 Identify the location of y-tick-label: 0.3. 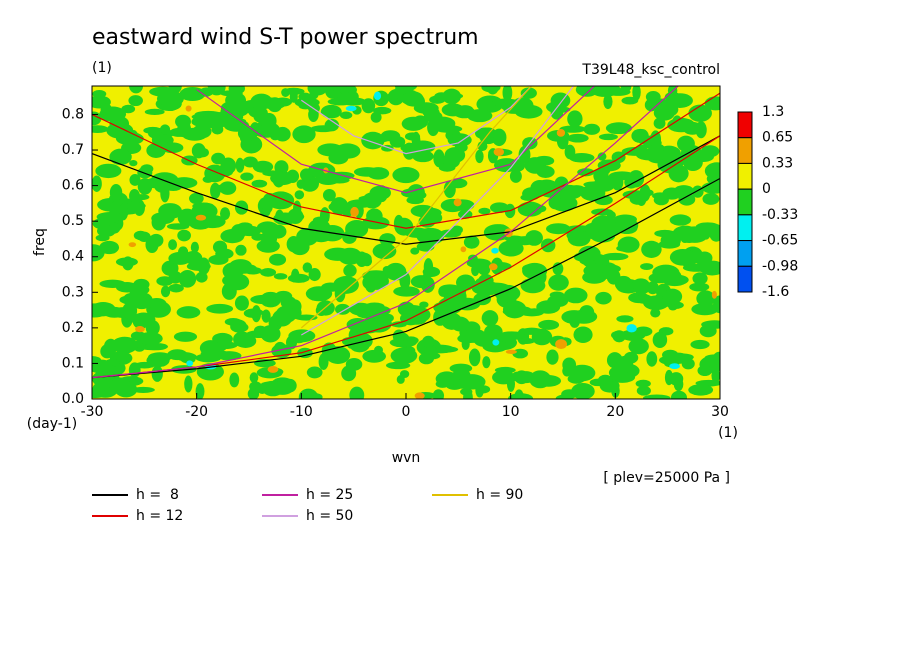
(73, 292).